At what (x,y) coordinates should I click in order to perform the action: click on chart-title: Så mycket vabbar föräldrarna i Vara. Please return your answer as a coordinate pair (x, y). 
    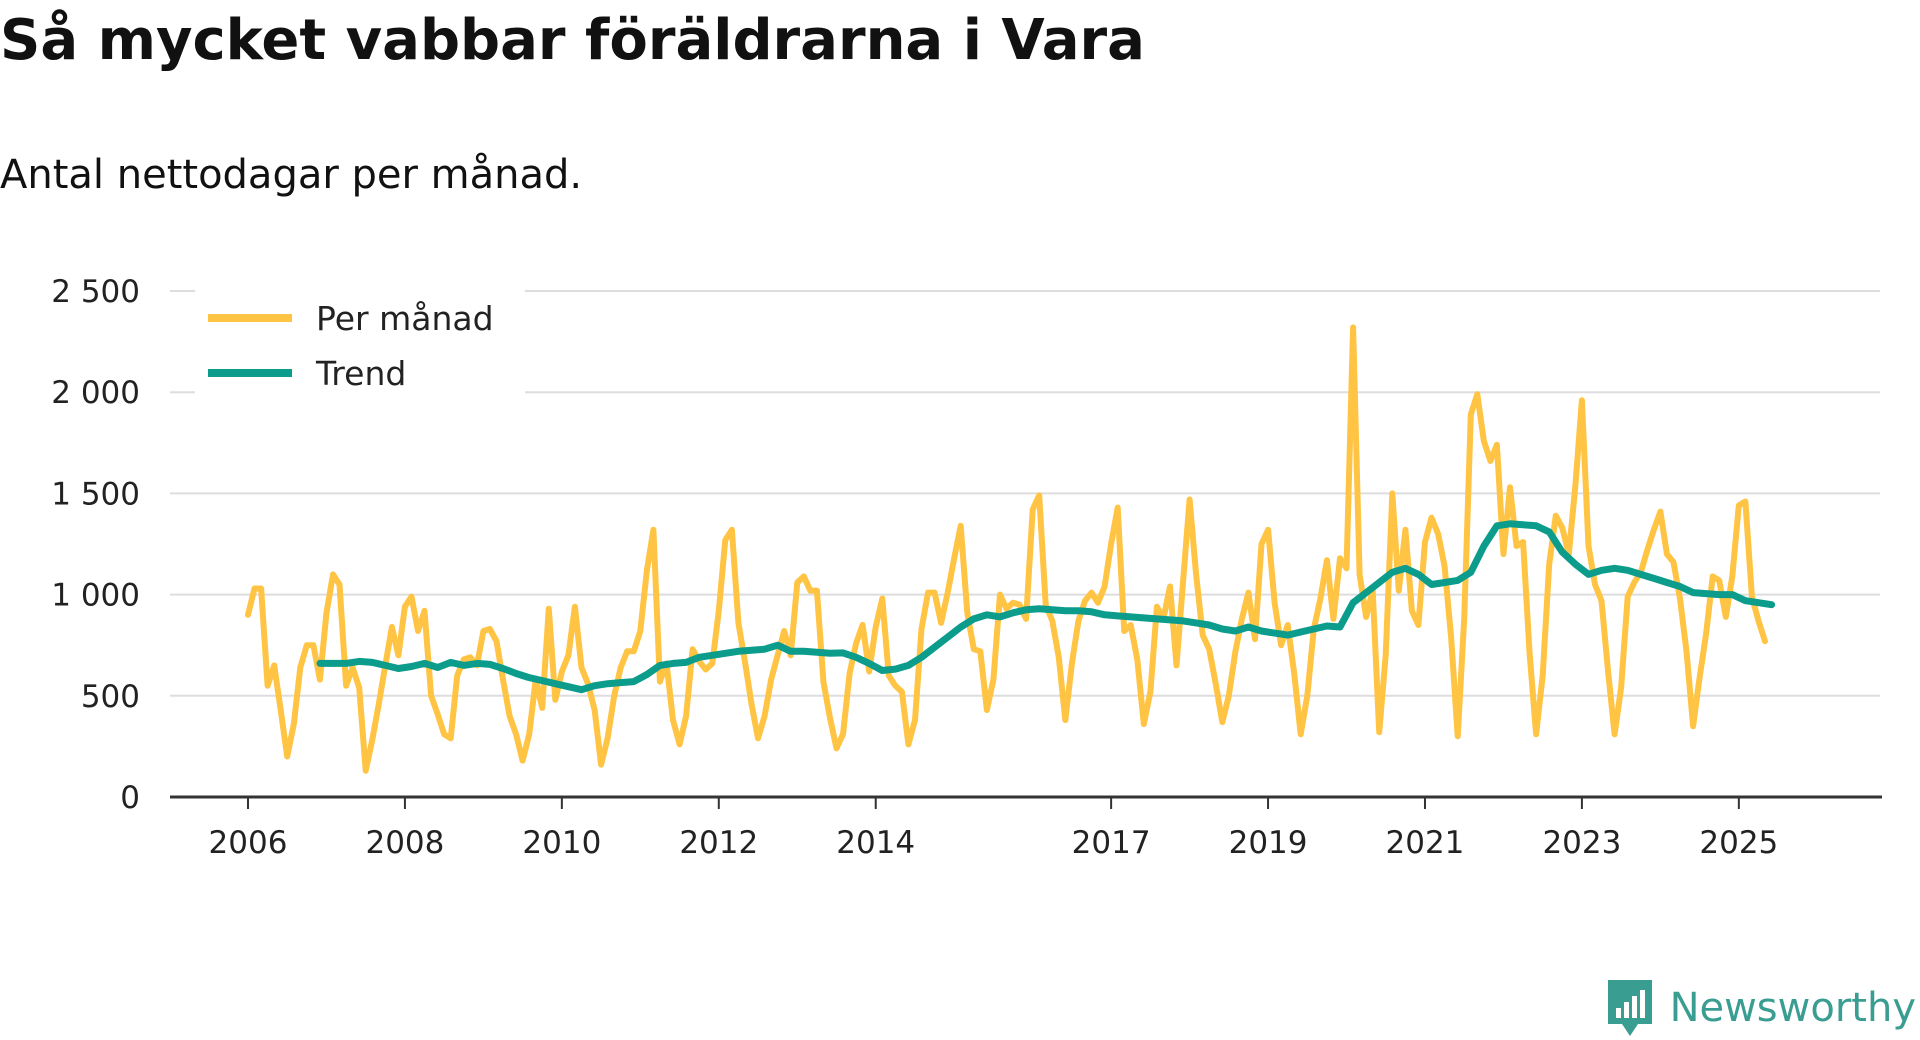
    Looking at the image, I should click on (572, 40).